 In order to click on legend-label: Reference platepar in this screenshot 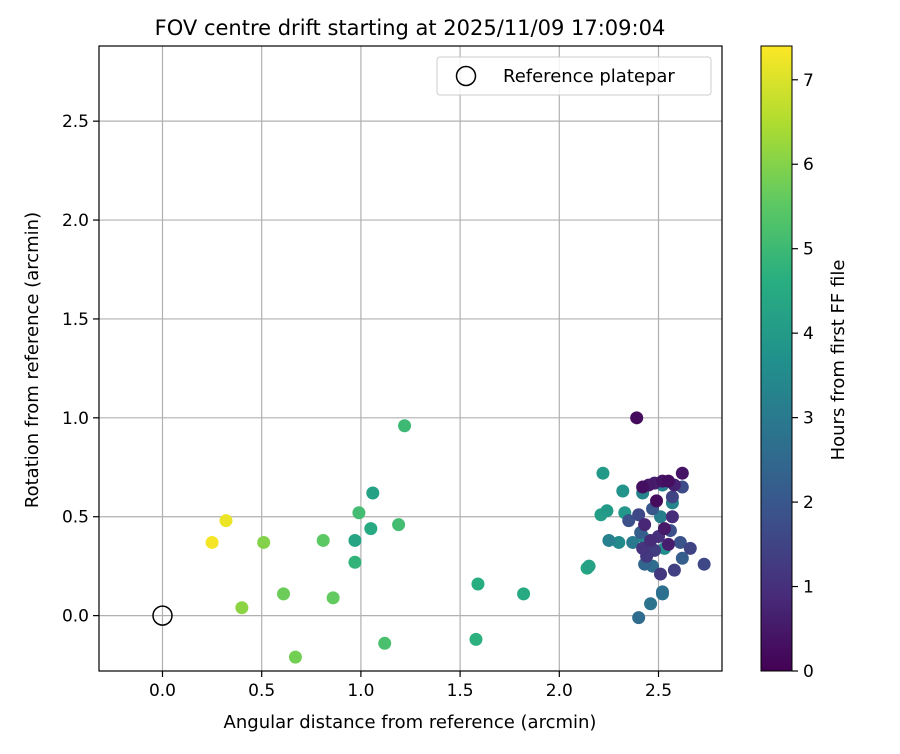, I will do `click(589, 76)`.